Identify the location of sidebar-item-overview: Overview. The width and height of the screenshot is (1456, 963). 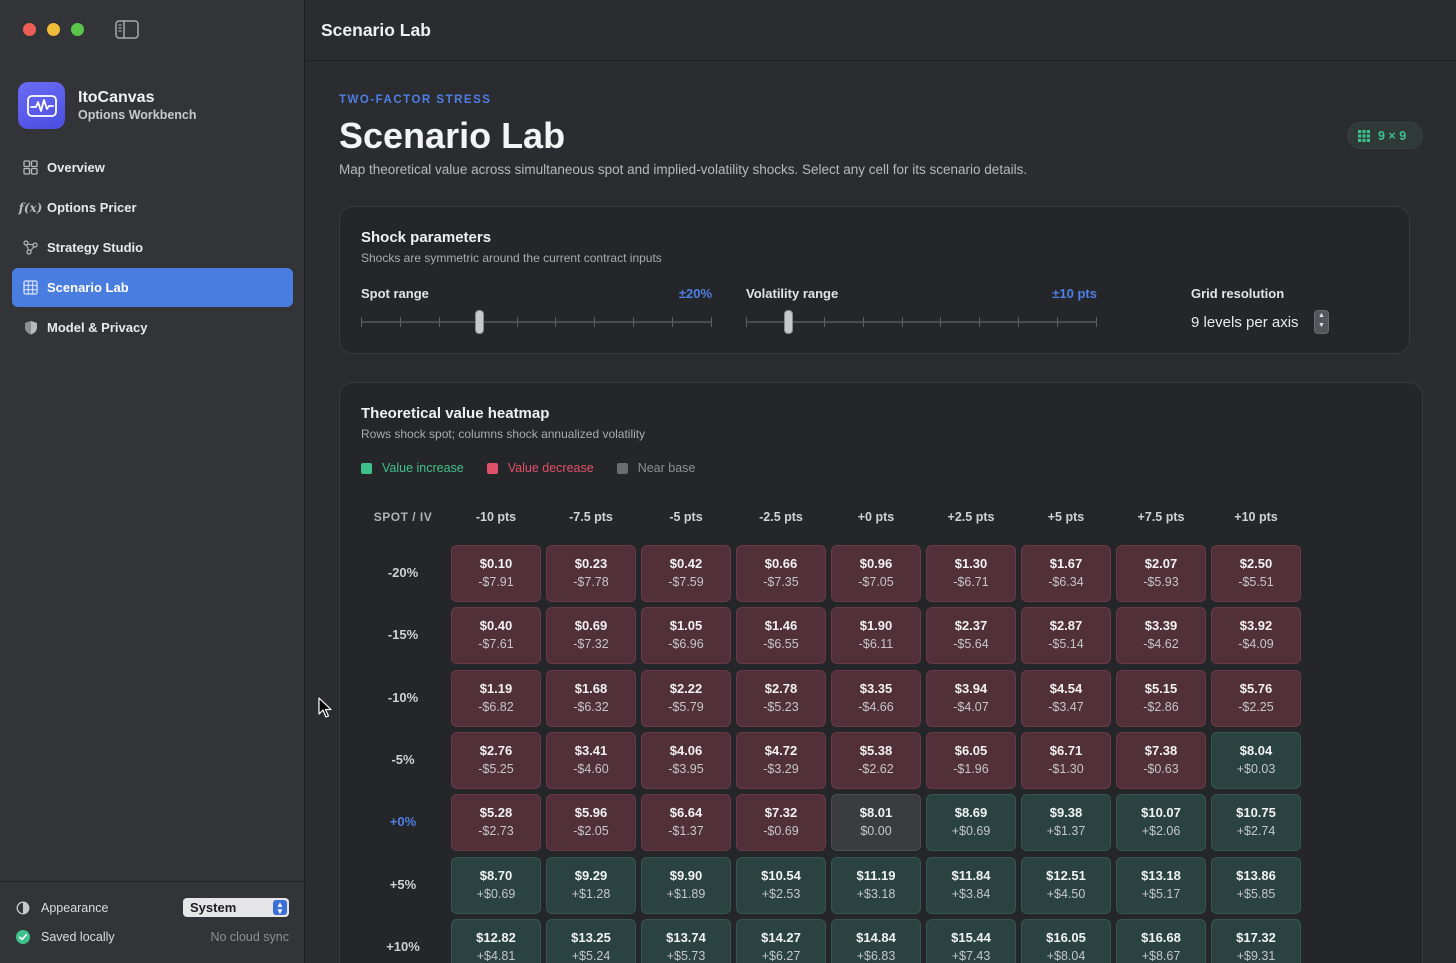
(152, 167).